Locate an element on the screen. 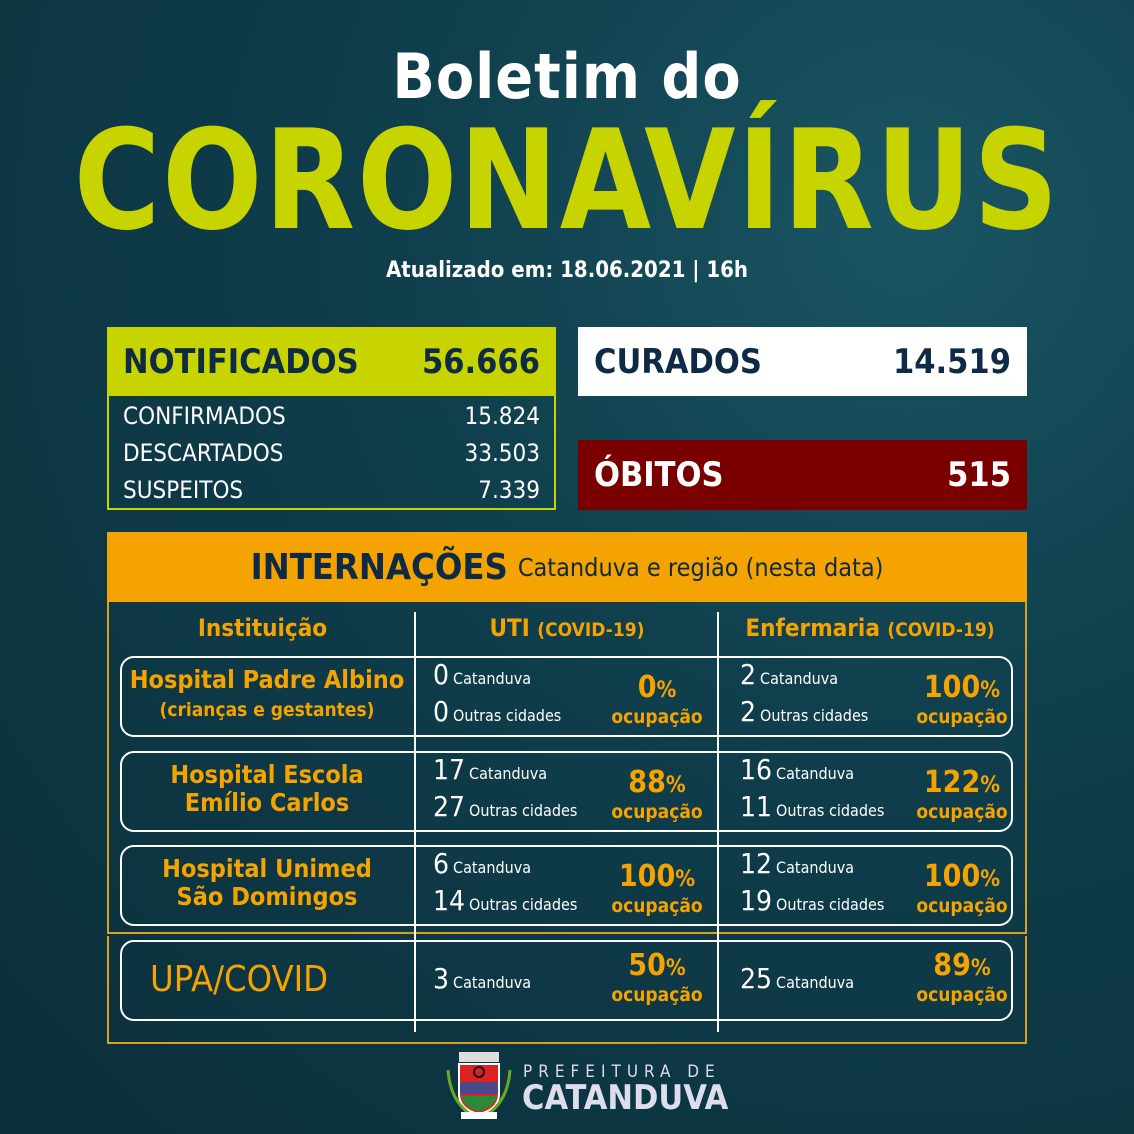  occupancy-value: 88 is located at coordinates (647, 782).